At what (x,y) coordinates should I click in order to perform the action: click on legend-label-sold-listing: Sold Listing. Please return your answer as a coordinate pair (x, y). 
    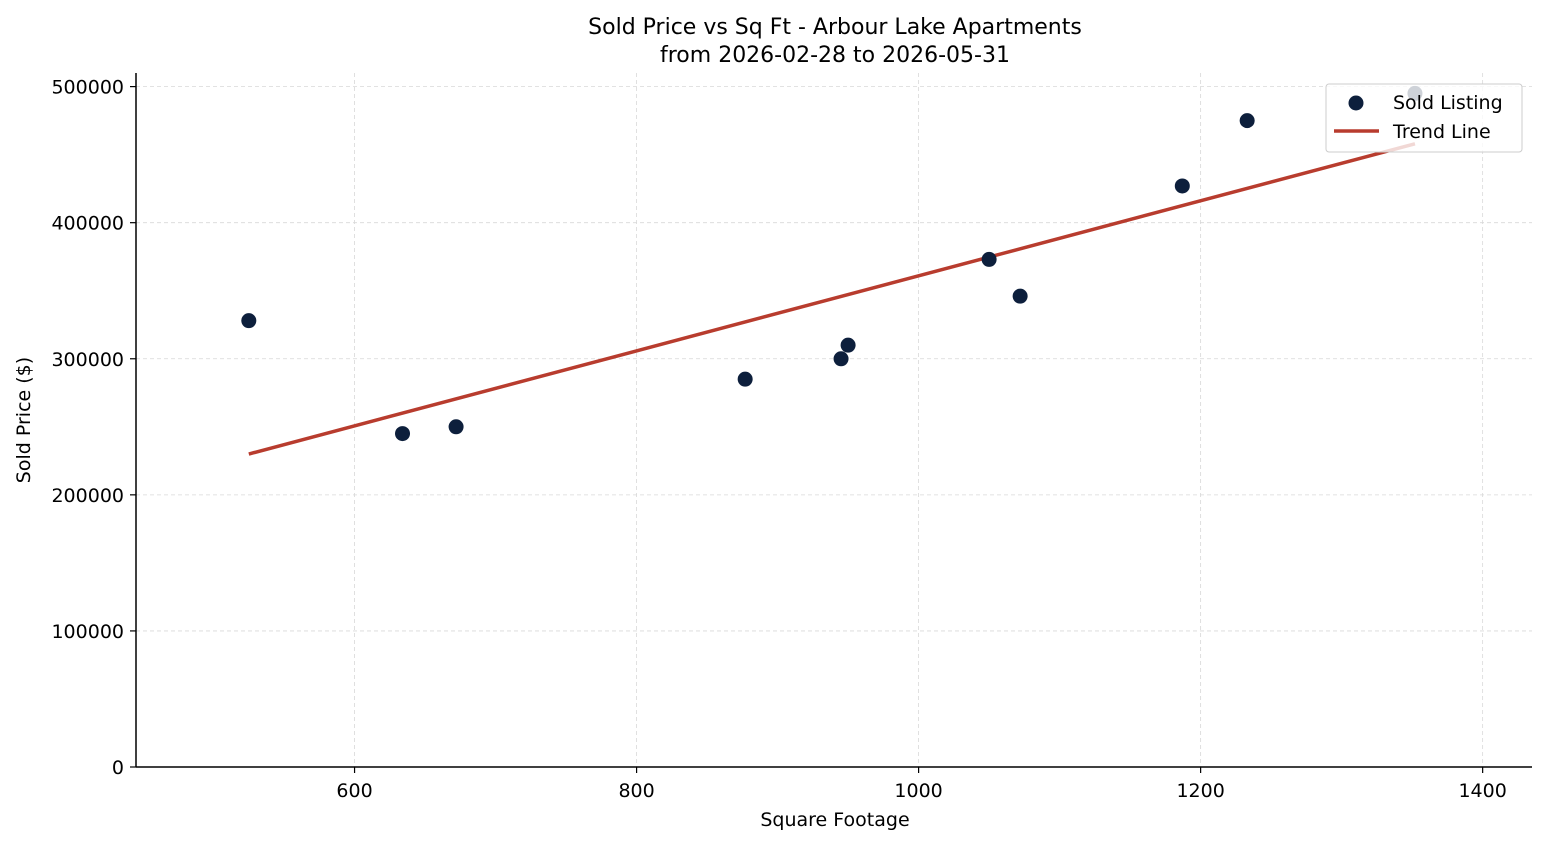
    Looking at the image, I should click on (1448, 103).